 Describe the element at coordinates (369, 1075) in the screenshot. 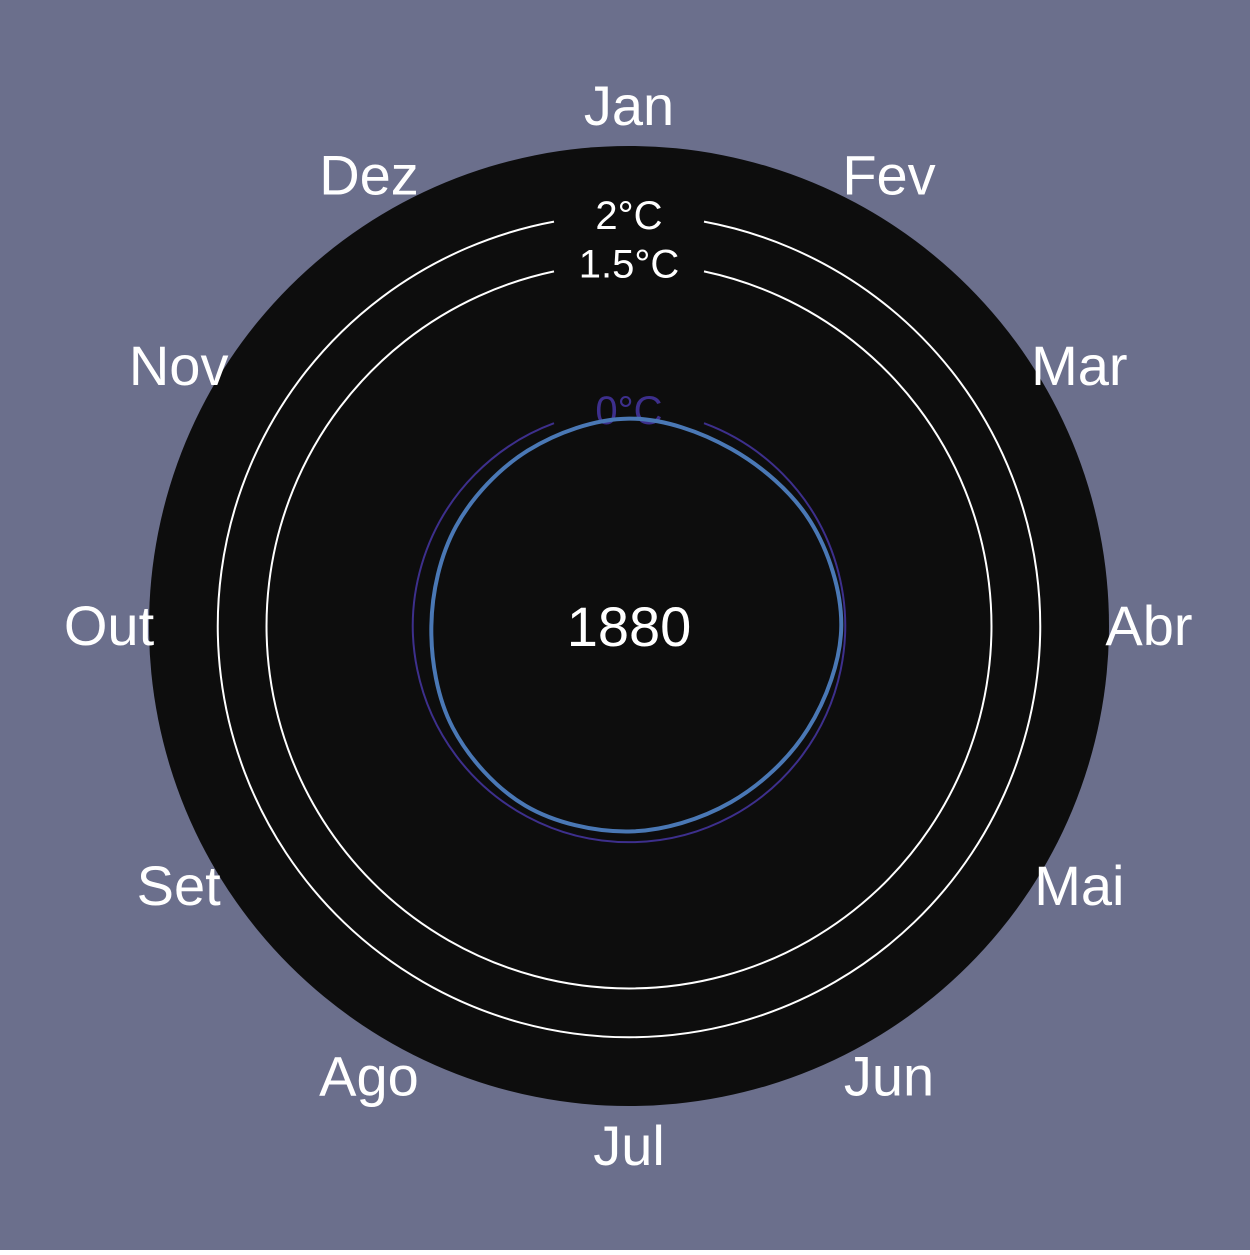

I see `month-label-ago: Ago` at that location.